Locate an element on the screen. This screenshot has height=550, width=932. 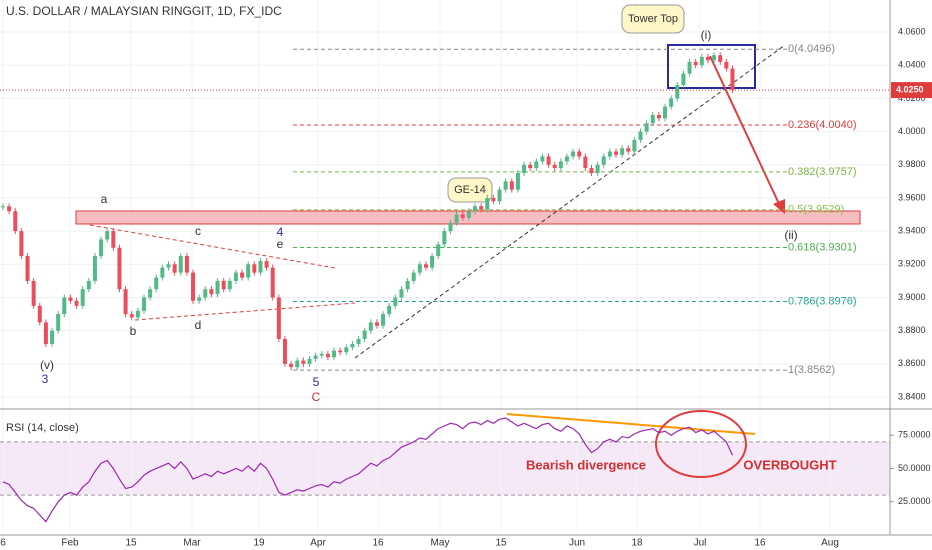
annotation: C is located at coordinates (316, 397).